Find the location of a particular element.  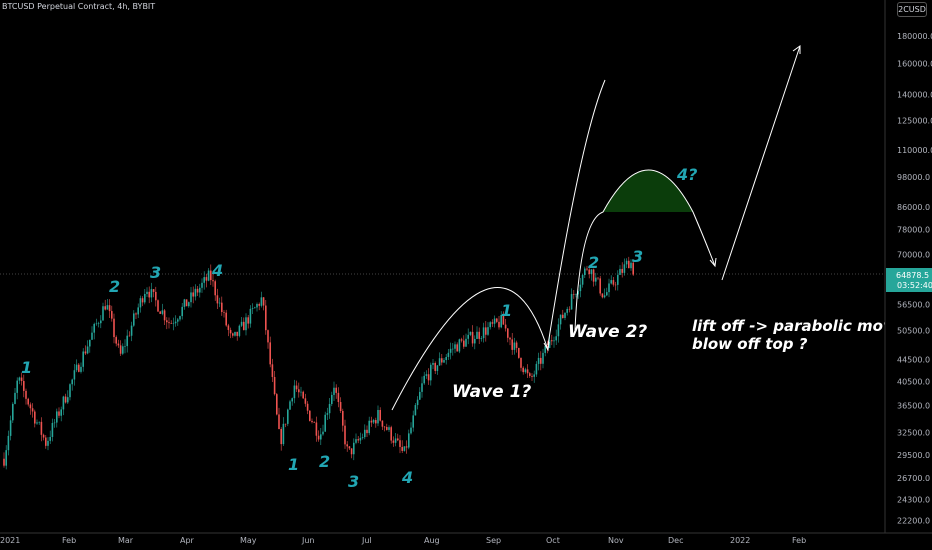

currency-button: 2CUSD is located at coordinates (912, 9).